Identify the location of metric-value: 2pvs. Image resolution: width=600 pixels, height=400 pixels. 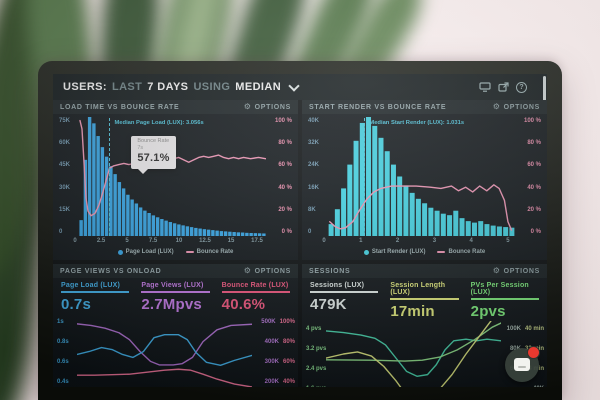
(488, 311).